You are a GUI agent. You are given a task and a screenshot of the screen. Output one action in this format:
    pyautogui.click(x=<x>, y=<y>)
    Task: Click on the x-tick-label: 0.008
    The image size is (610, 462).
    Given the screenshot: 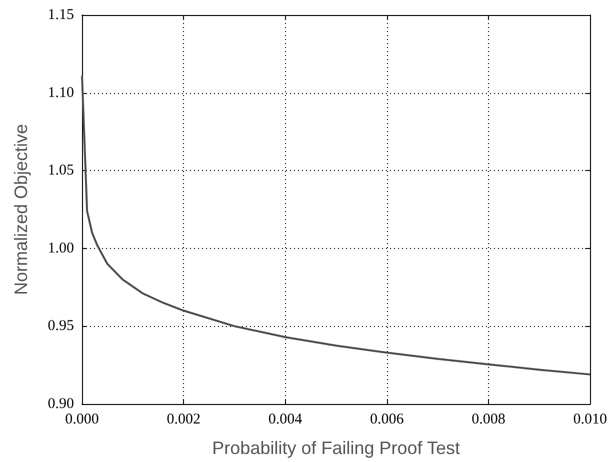 What is the action you would take?
    pyautogui.click(x=489, y=420)
    